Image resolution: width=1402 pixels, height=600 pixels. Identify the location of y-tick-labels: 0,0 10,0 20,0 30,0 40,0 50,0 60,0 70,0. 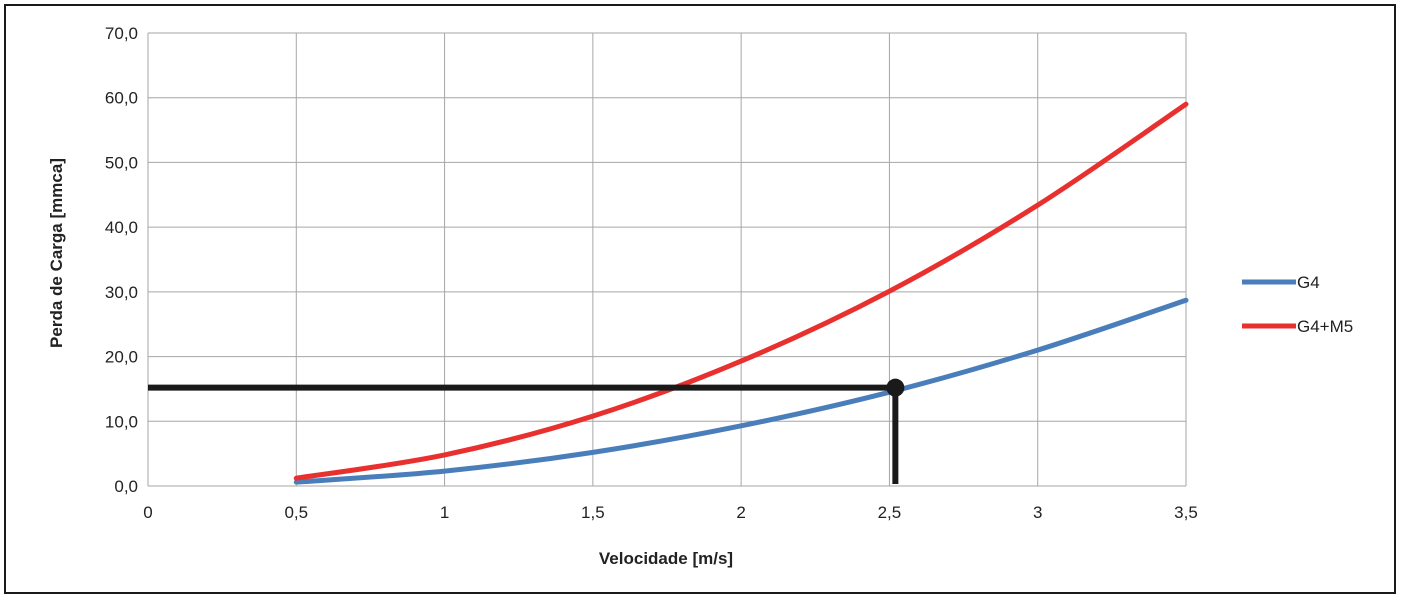
(121, 260).